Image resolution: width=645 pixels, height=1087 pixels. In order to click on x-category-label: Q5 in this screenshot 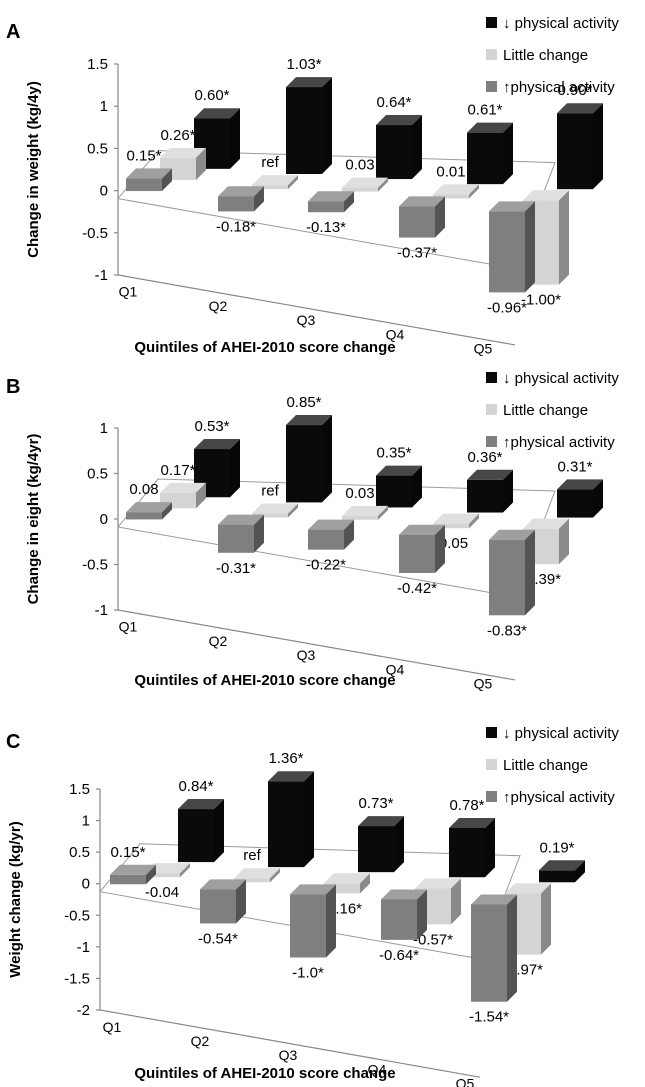, I will do `click(483, 348)`.